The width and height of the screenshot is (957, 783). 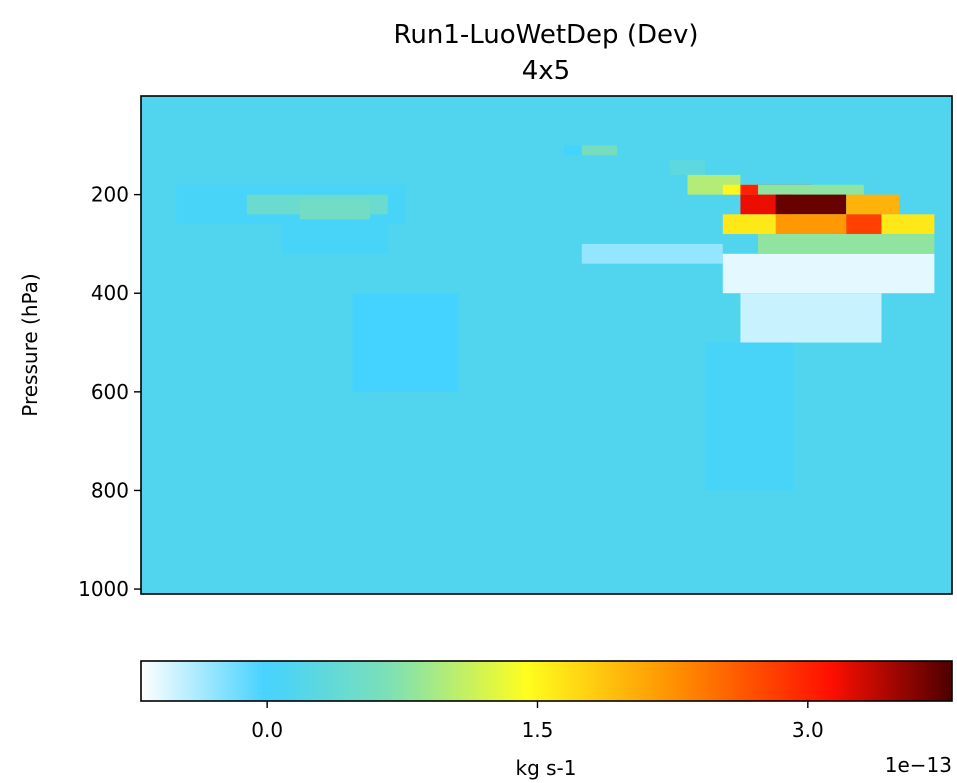 I want to click on colorbar, so click(x=546, y=681).